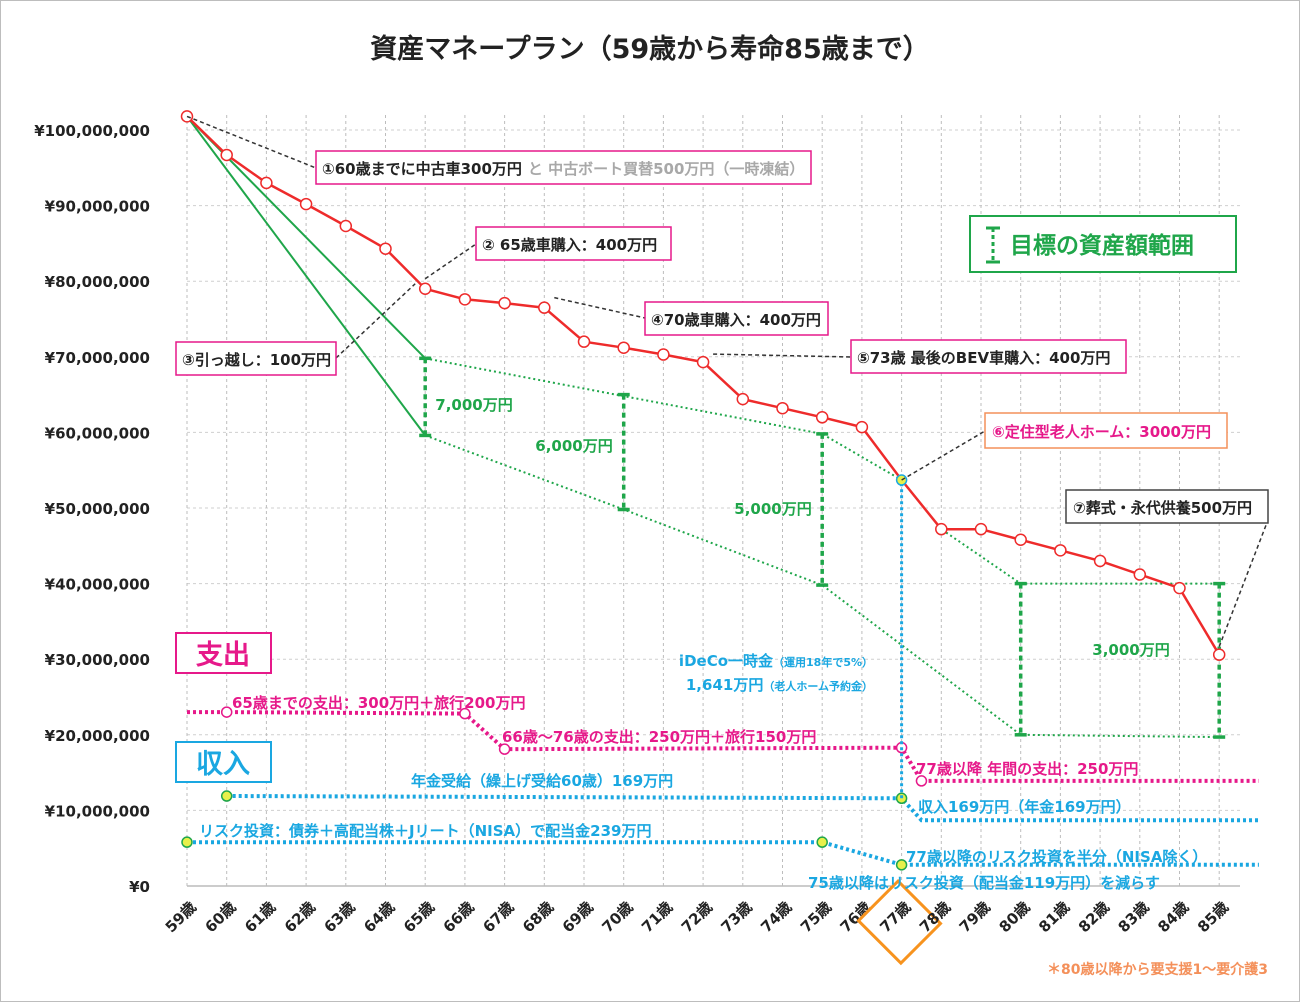 Image resolution: width=1300 pixels, height=1006 pixels. I want to click on income-note: 年金受給（繰上げ受給60歳）169万円, so click(542, 781).